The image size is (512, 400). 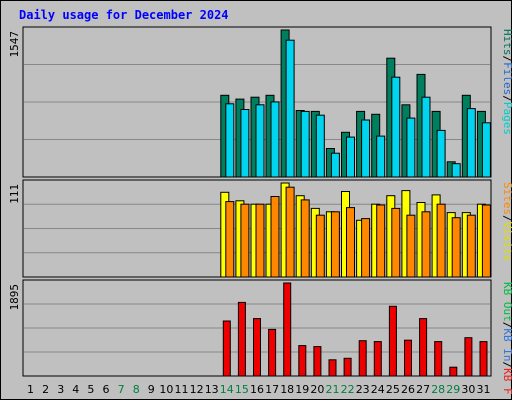 What do you see at coordinates (506, 381) in the screenshot?
I see `legend-item: KB F` at bounding box center [506, 381].